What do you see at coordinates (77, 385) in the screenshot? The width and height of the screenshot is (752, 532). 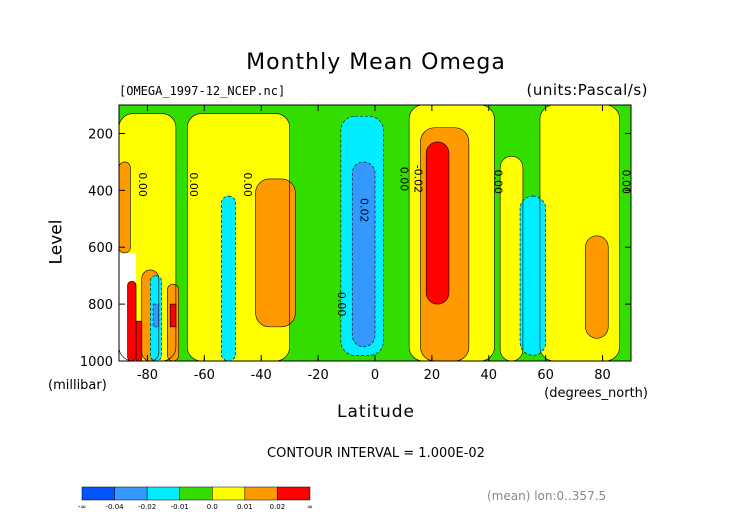 I see `y-axis-units: (millibar)` at bounding box center [77, 385].